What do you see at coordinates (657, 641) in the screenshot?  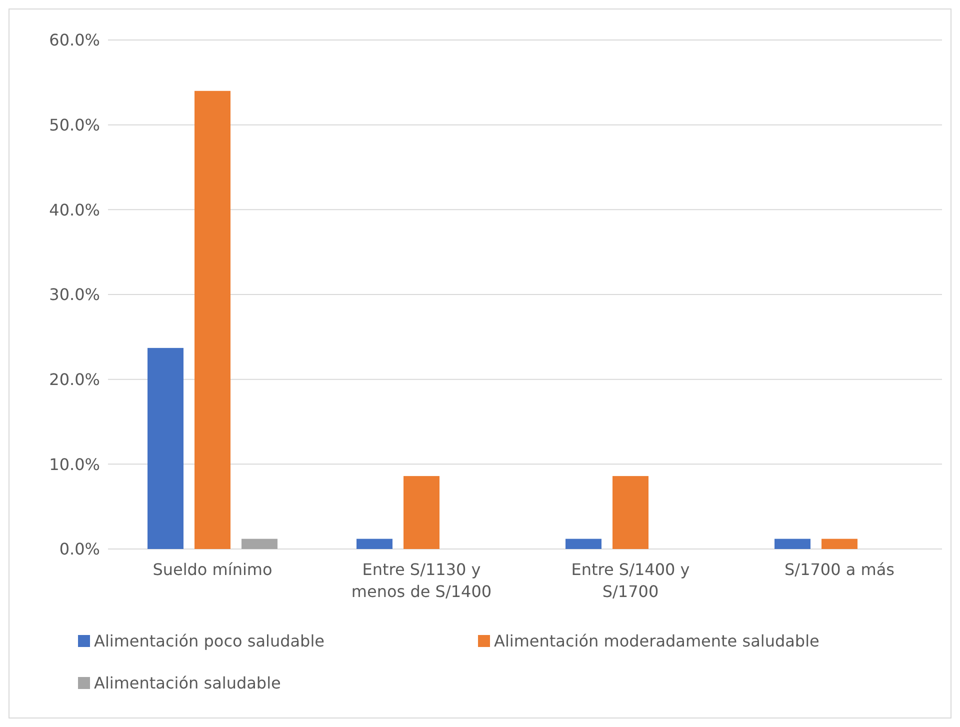 I see `legend-label: Alimentación moderadamente saludable` at bounding box center [657, 641].